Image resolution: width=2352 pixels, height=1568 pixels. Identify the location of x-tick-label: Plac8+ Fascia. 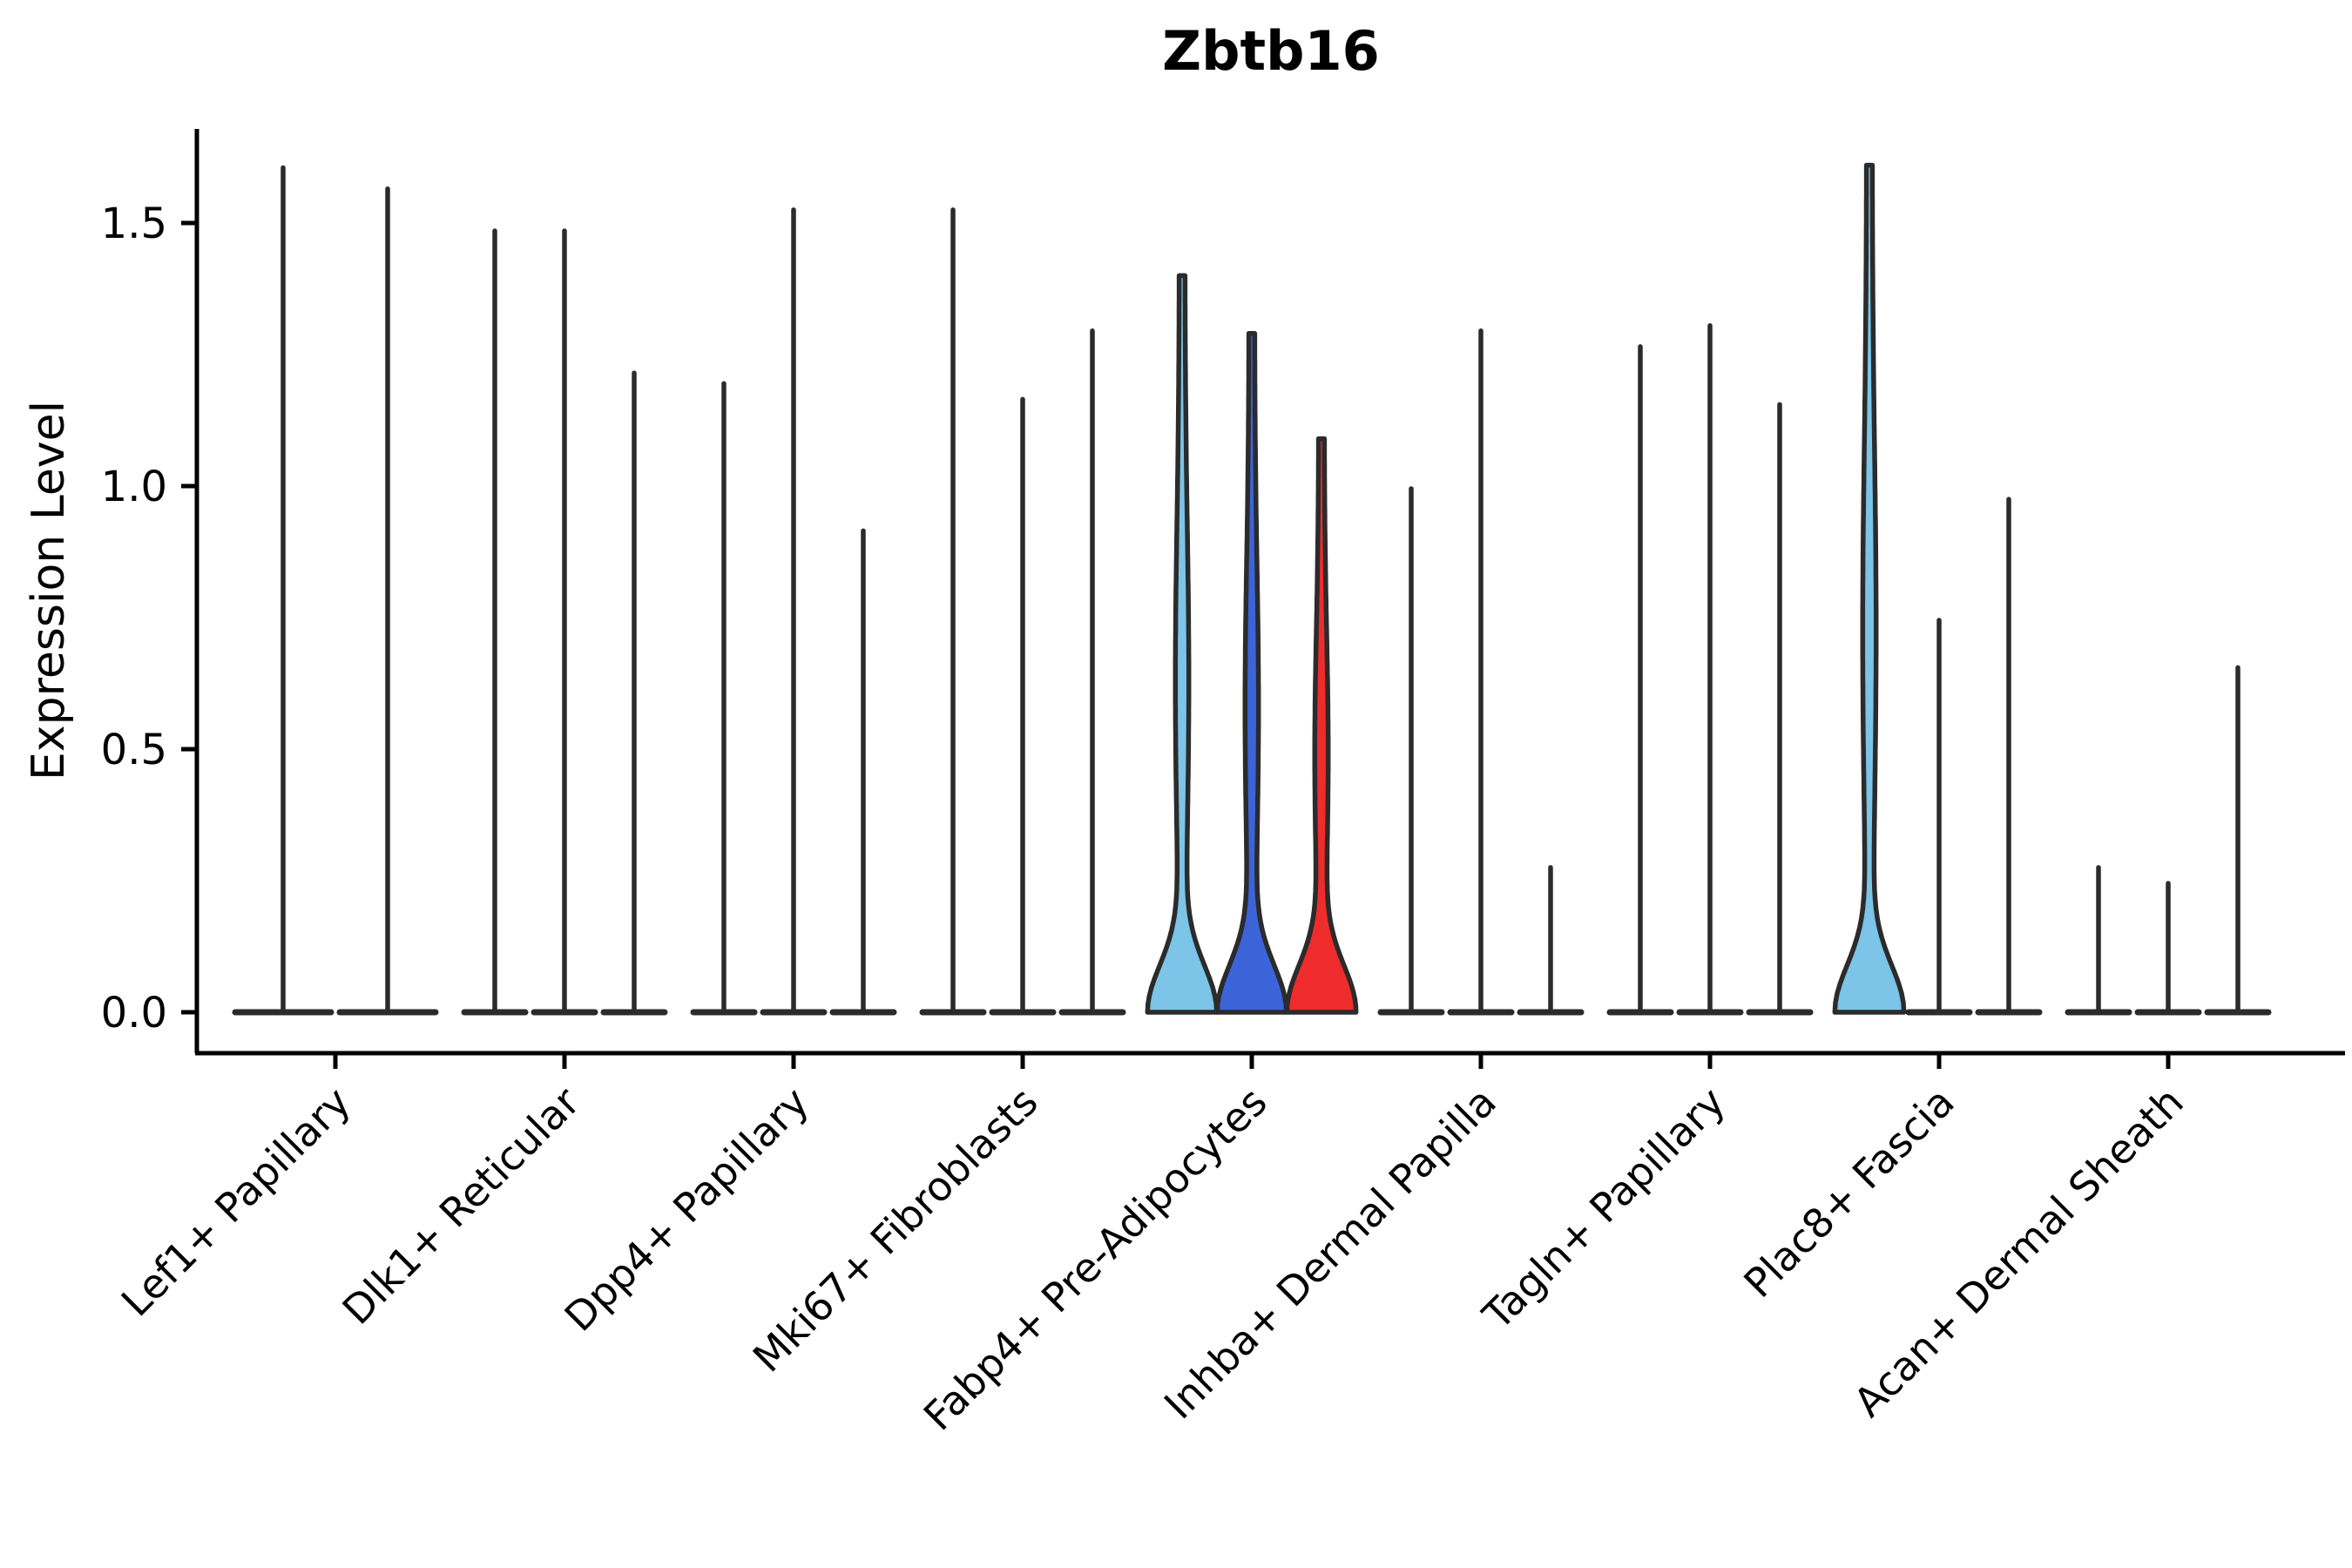
(1848, 1192).